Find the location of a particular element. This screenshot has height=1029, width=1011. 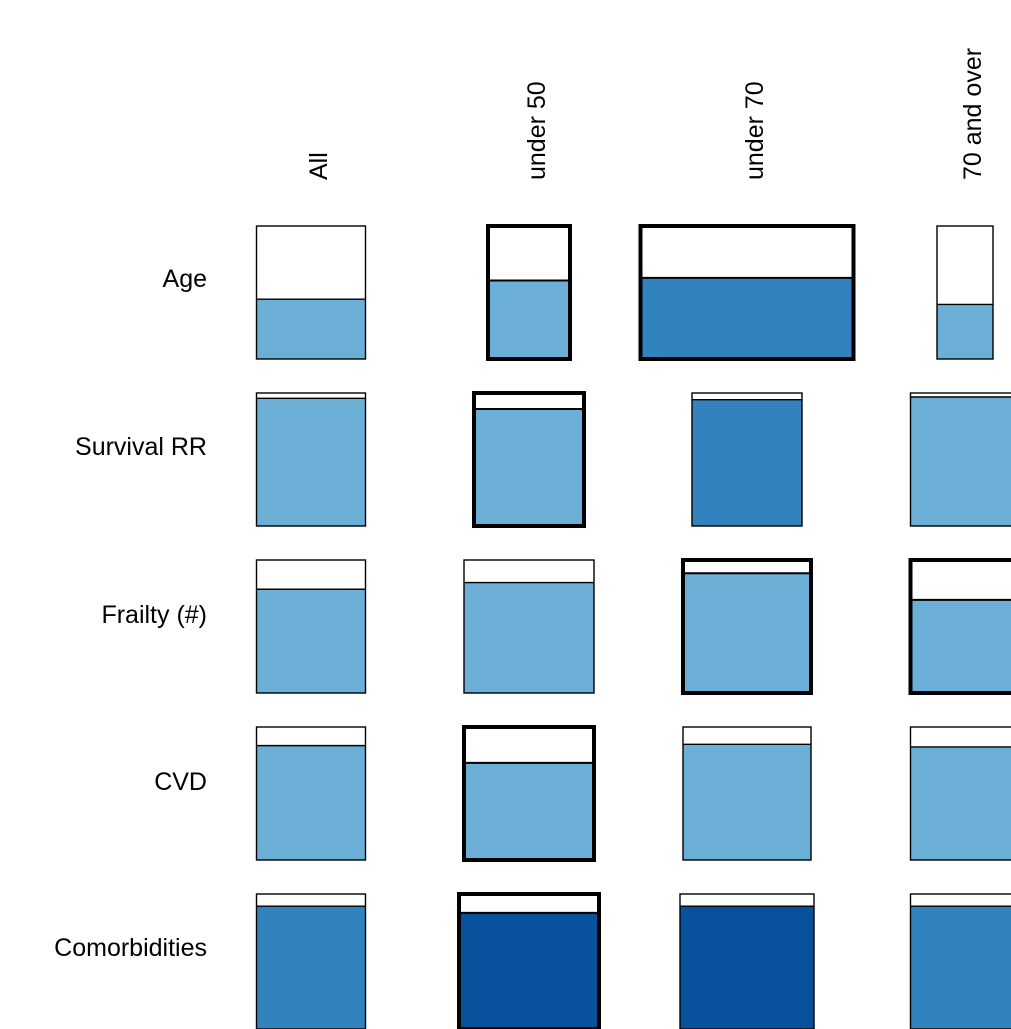

cell-age-all is located at coordinates (311, 292).